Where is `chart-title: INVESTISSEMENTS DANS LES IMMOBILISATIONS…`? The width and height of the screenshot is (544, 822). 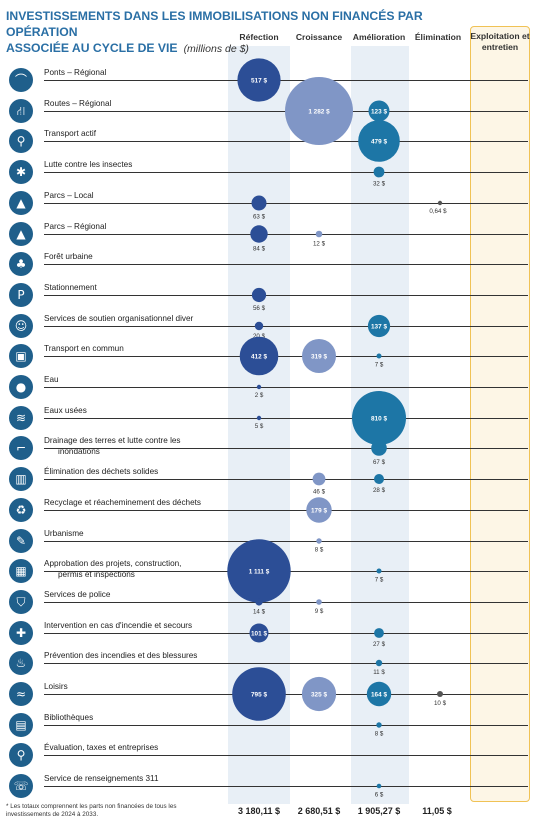 chart-title: INVESTISSEMENTS DANS LES IMMOBILISATIONS… is located at coordinates (226, 32).